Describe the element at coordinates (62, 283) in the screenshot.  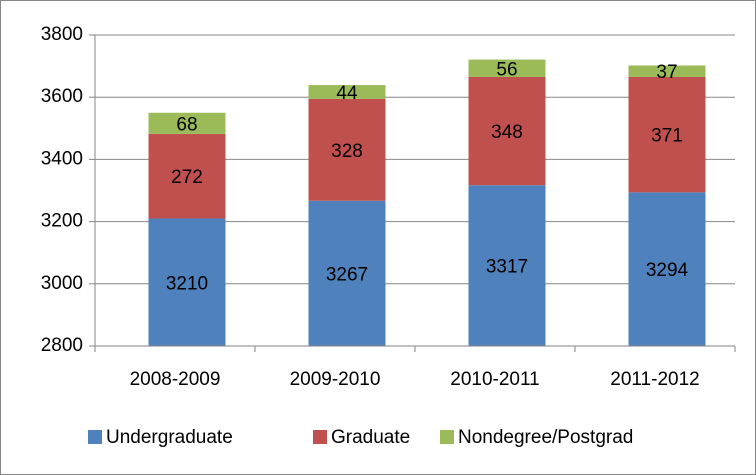
I see `y-tick-label: 3000` at that location.